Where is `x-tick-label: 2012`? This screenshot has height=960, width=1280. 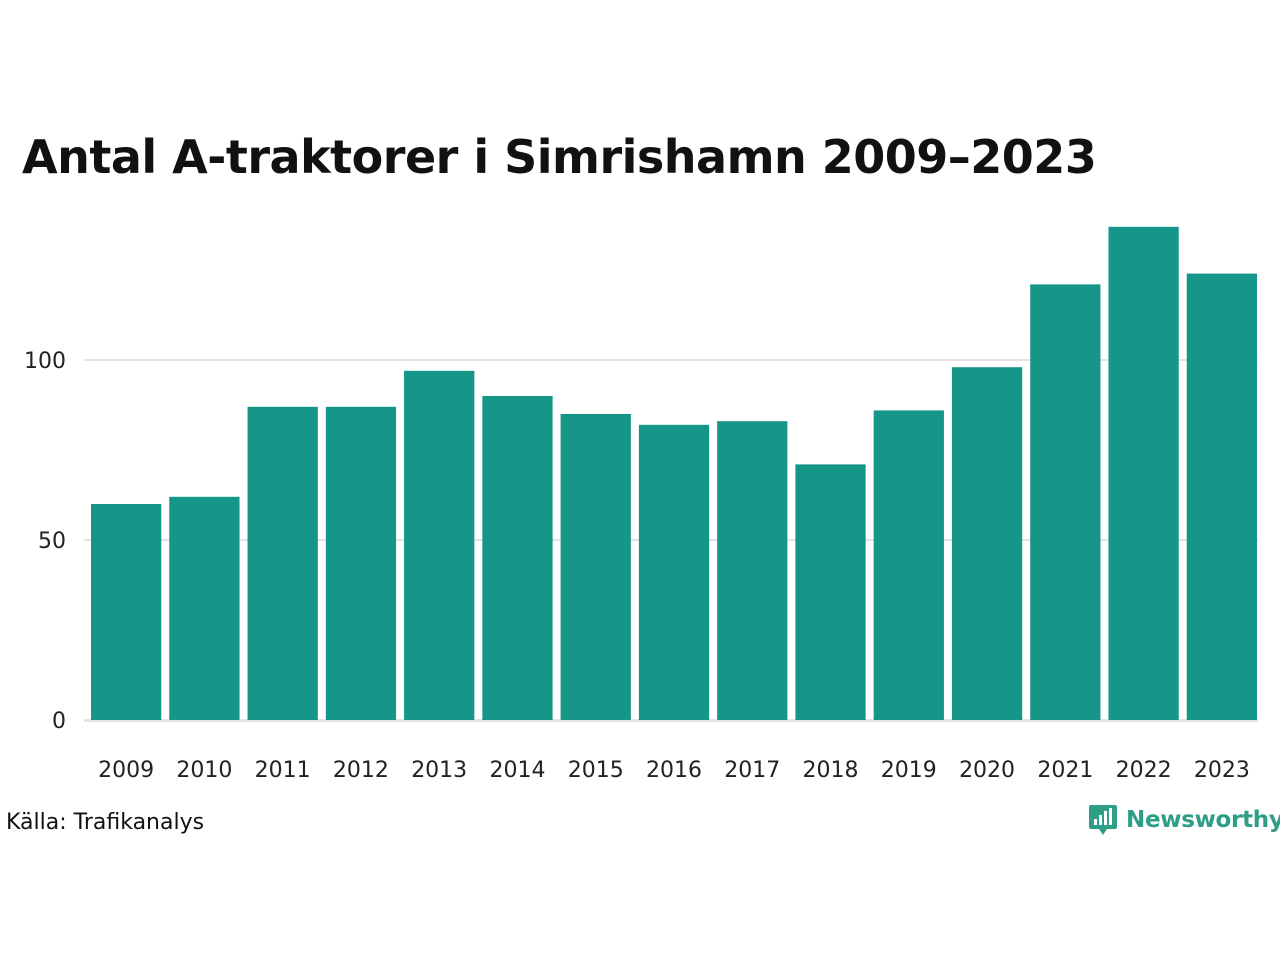 x-tick-label: 2012 is located at coordinates (361, 770).